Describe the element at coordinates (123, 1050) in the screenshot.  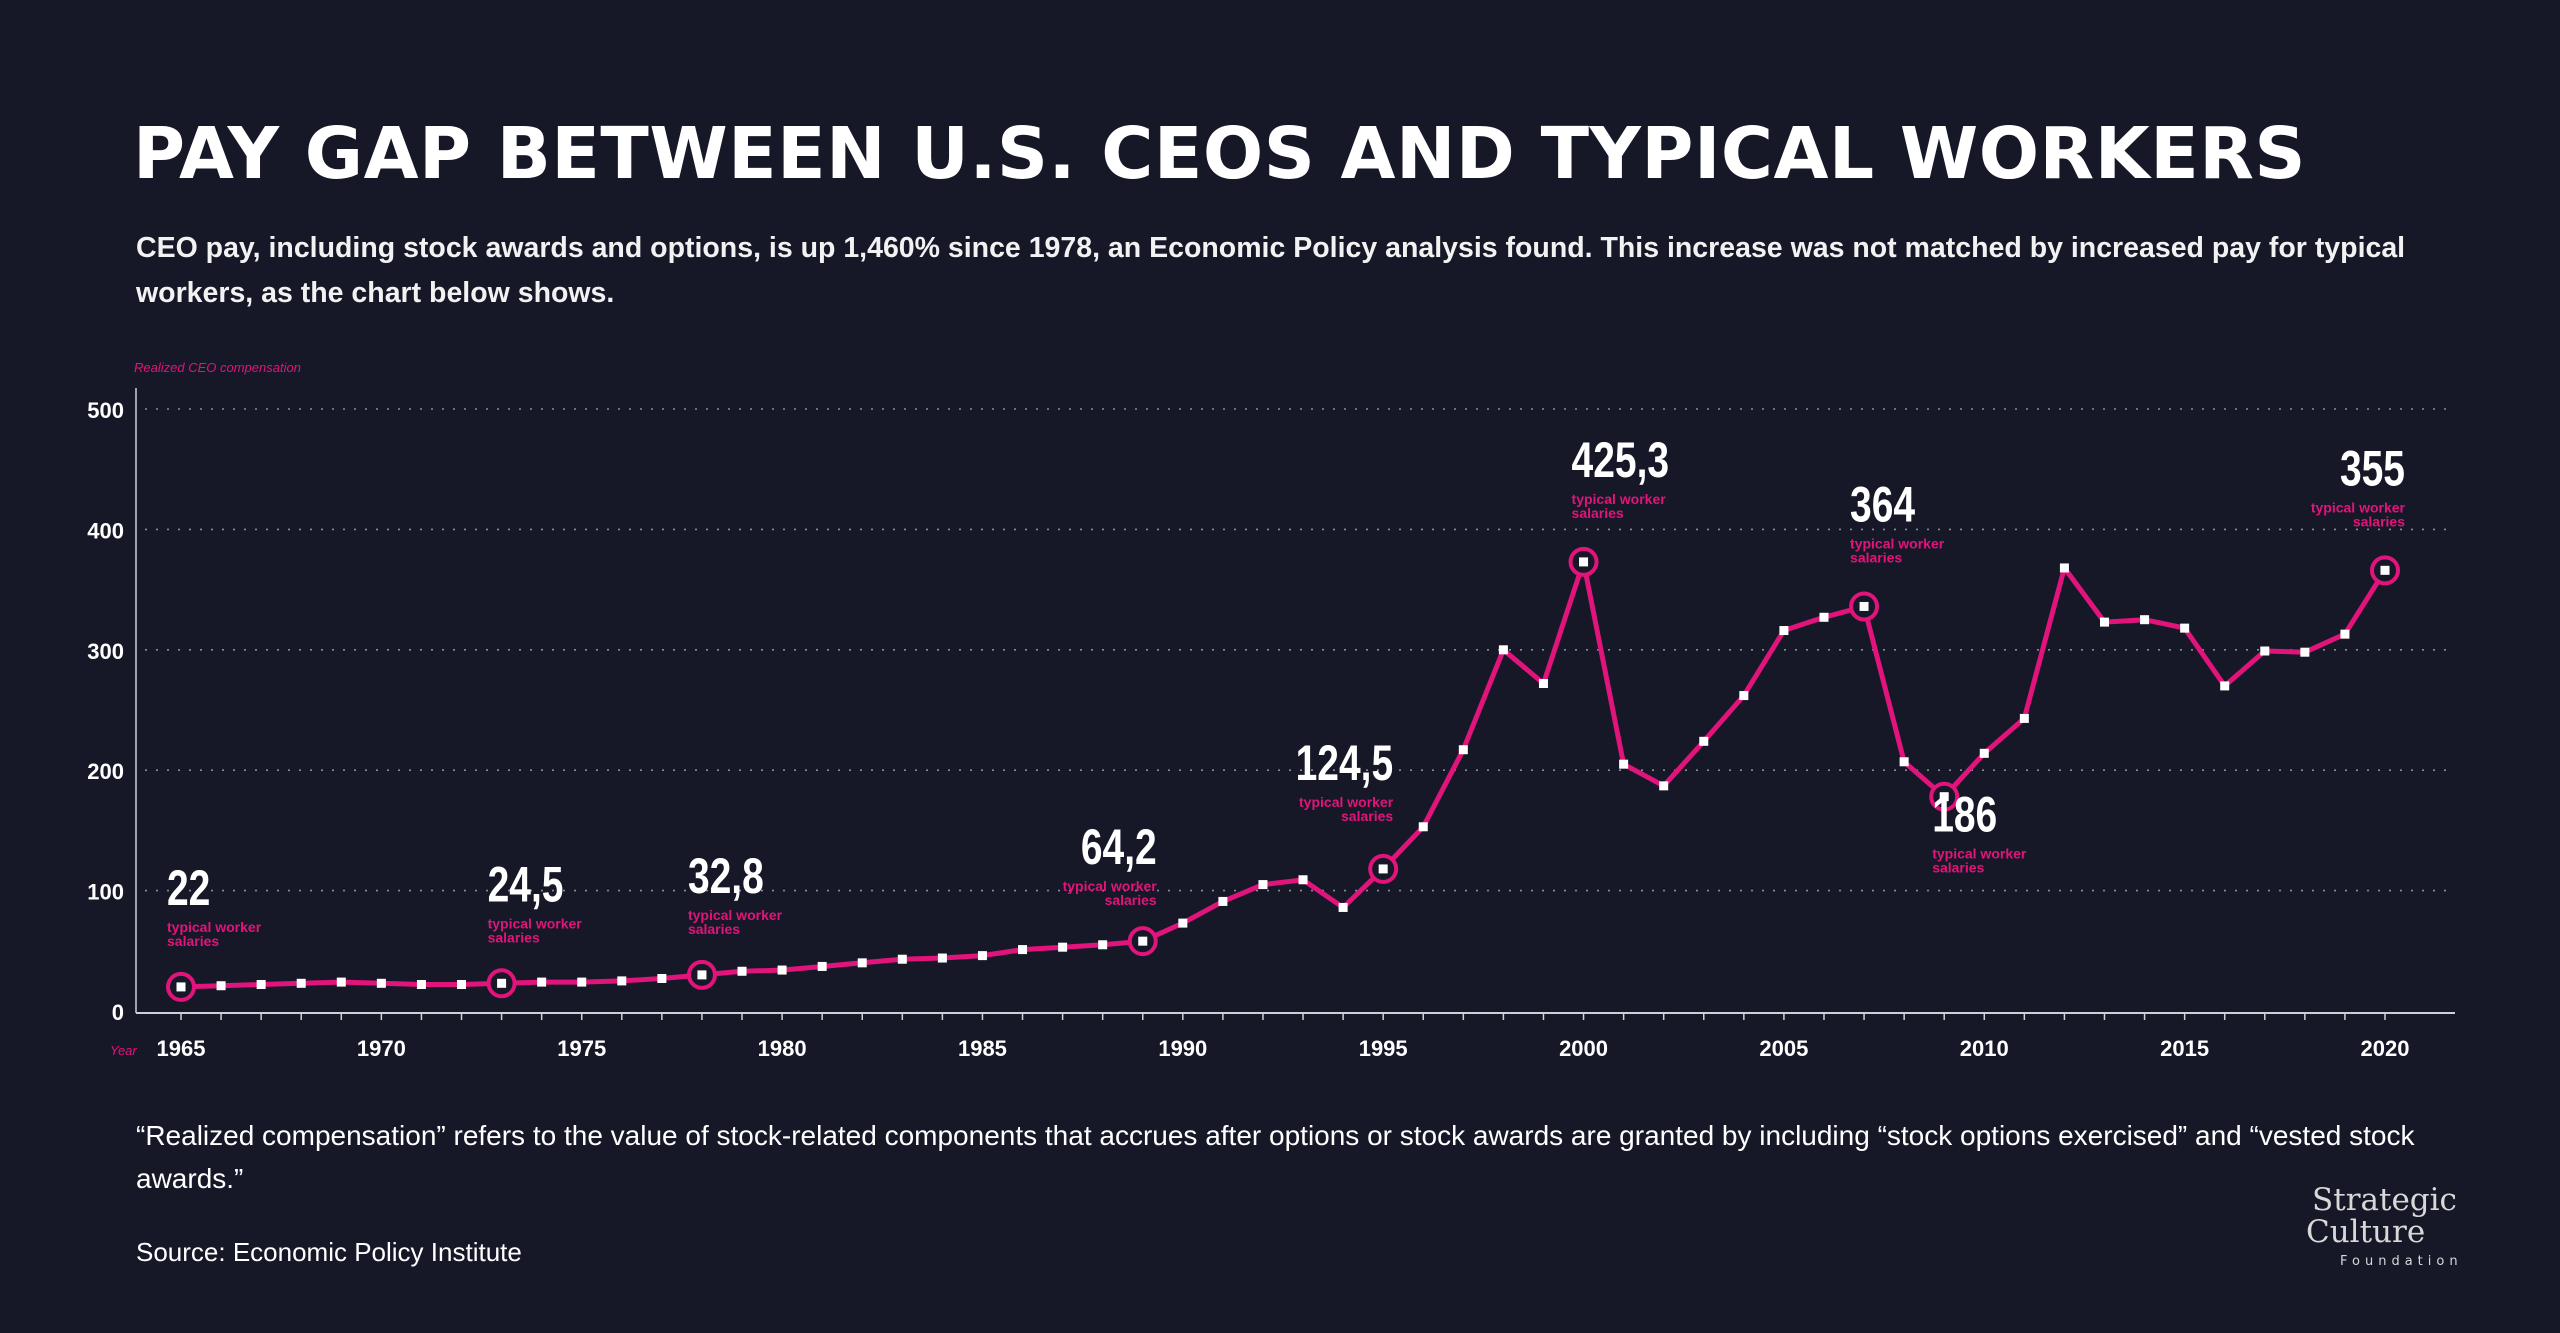
I see `x-axis-label: Year` at that location.